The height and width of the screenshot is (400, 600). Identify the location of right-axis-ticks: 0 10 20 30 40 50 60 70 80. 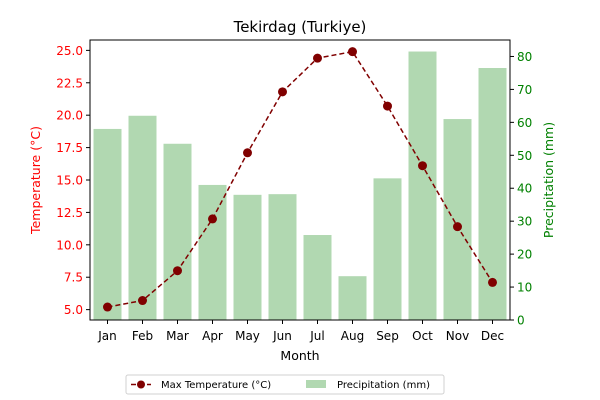
(521, 189).